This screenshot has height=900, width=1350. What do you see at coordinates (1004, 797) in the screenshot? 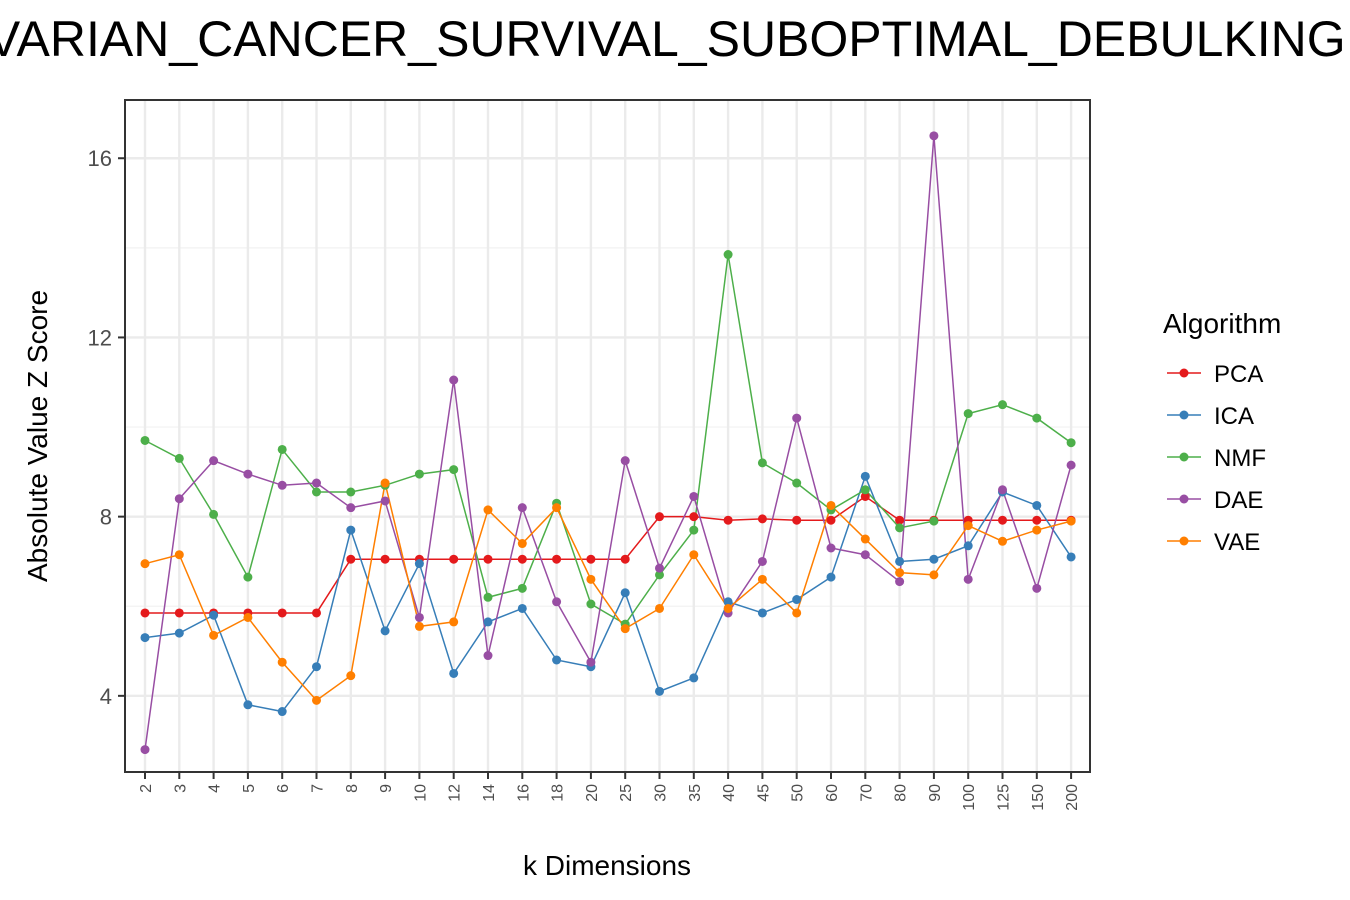
I see `x-tick-label: 125` at bounding box center [1004, 797].